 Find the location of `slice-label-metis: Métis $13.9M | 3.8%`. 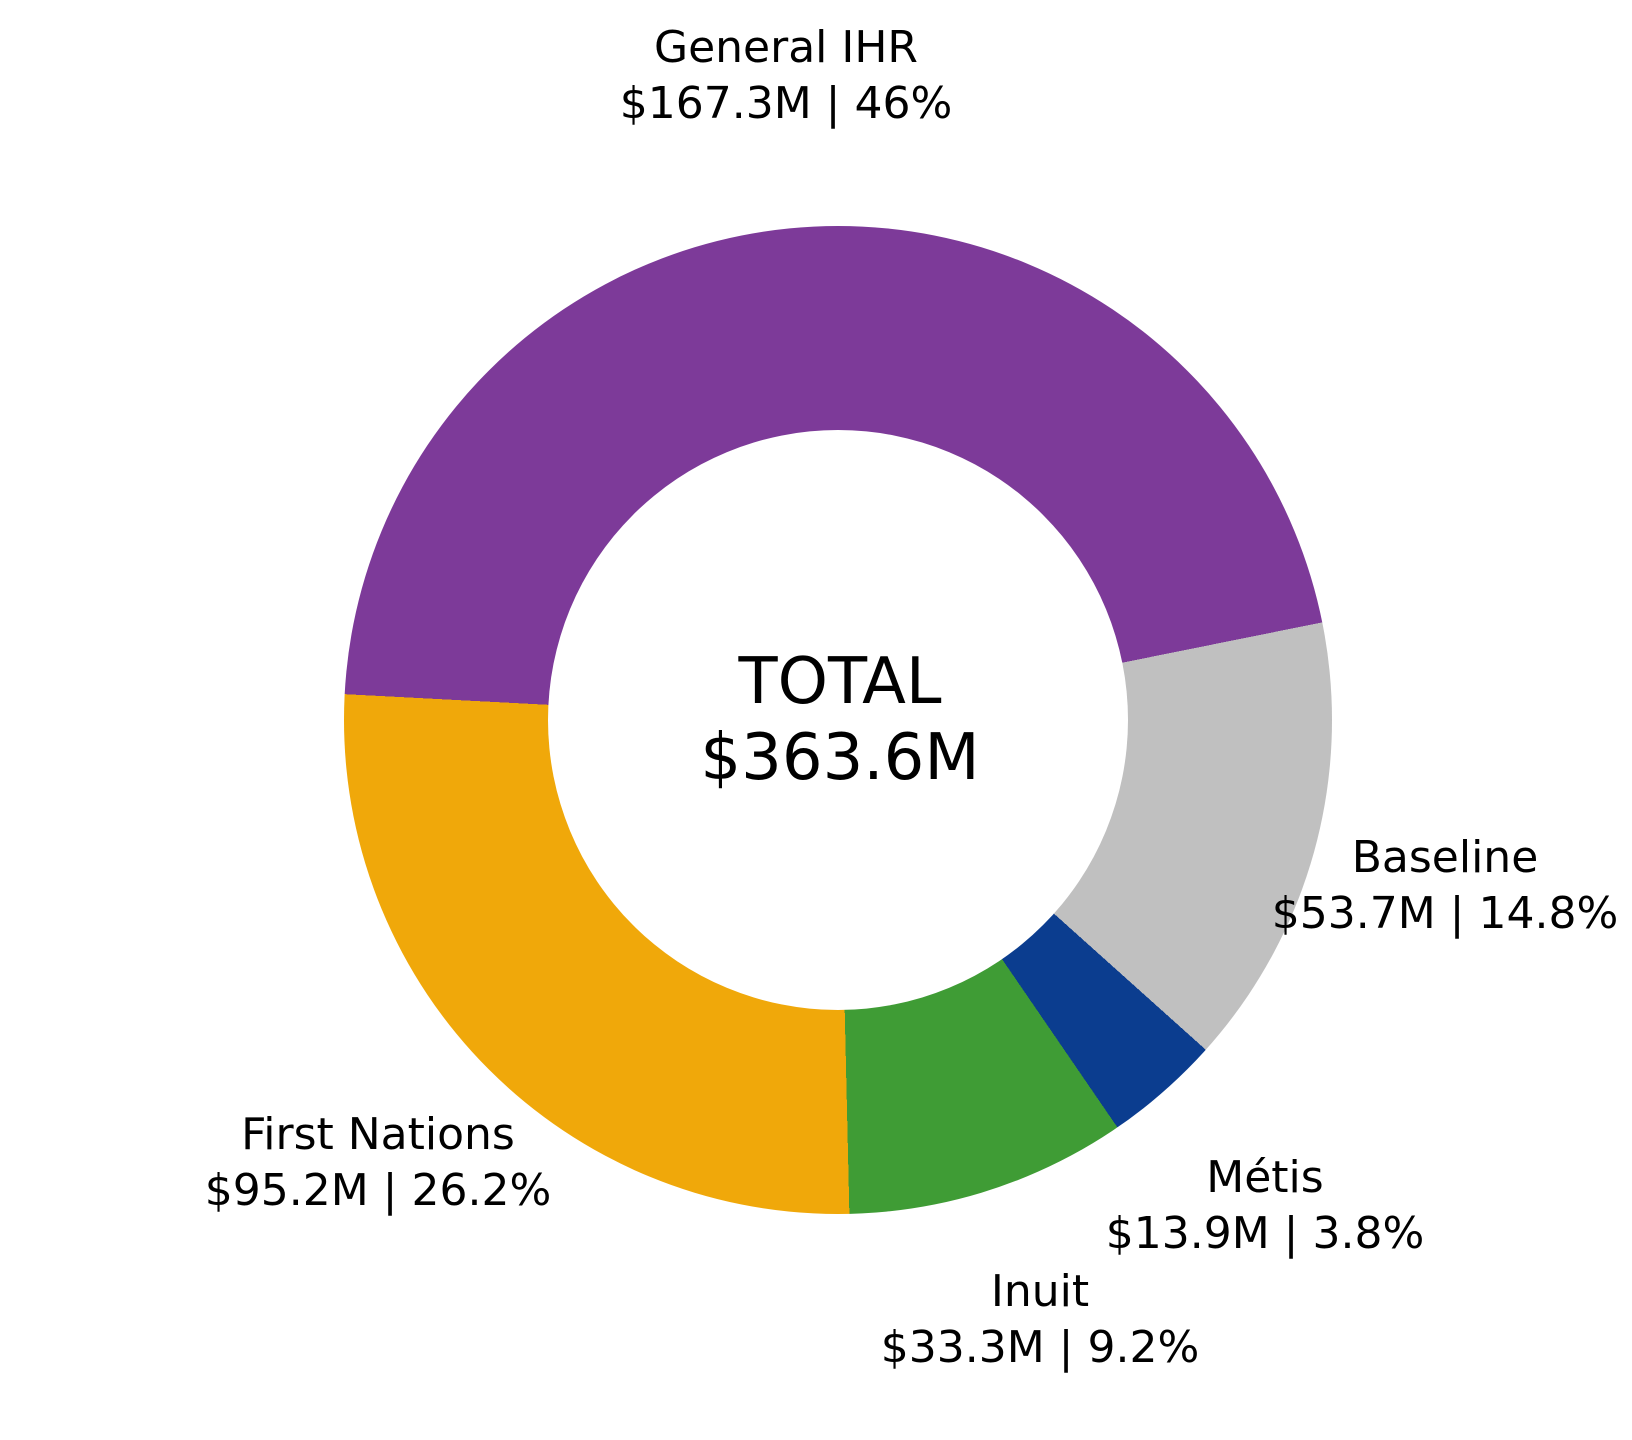

slice-label-metis: Métis $13.9M | 3.8% is located at coordinates (1265, 1206).